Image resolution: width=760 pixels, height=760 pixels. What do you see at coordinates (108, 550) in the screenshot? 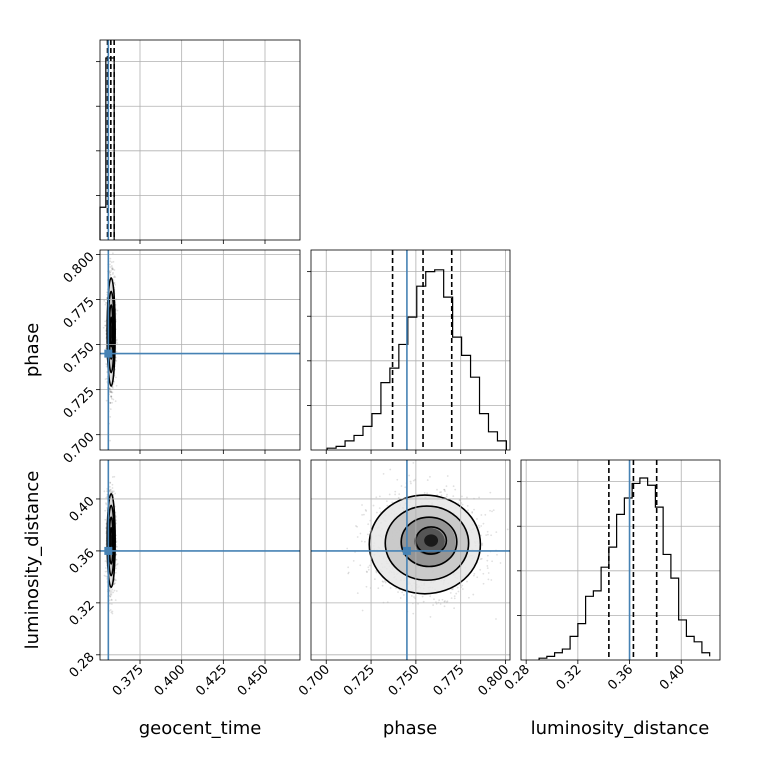
I see `truth-marker` at bounding box center [108, 550].